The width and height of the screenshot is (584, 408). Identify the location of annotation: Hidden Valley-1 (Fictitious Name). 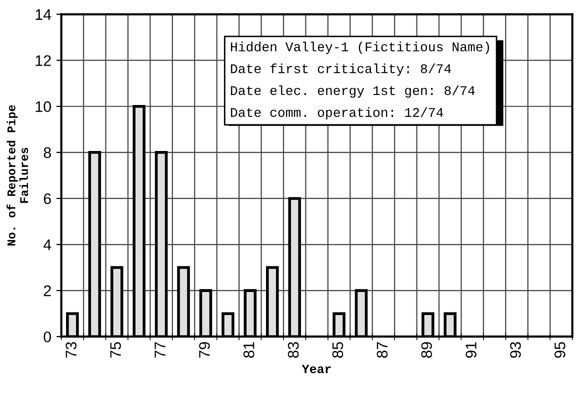
(360, 48).